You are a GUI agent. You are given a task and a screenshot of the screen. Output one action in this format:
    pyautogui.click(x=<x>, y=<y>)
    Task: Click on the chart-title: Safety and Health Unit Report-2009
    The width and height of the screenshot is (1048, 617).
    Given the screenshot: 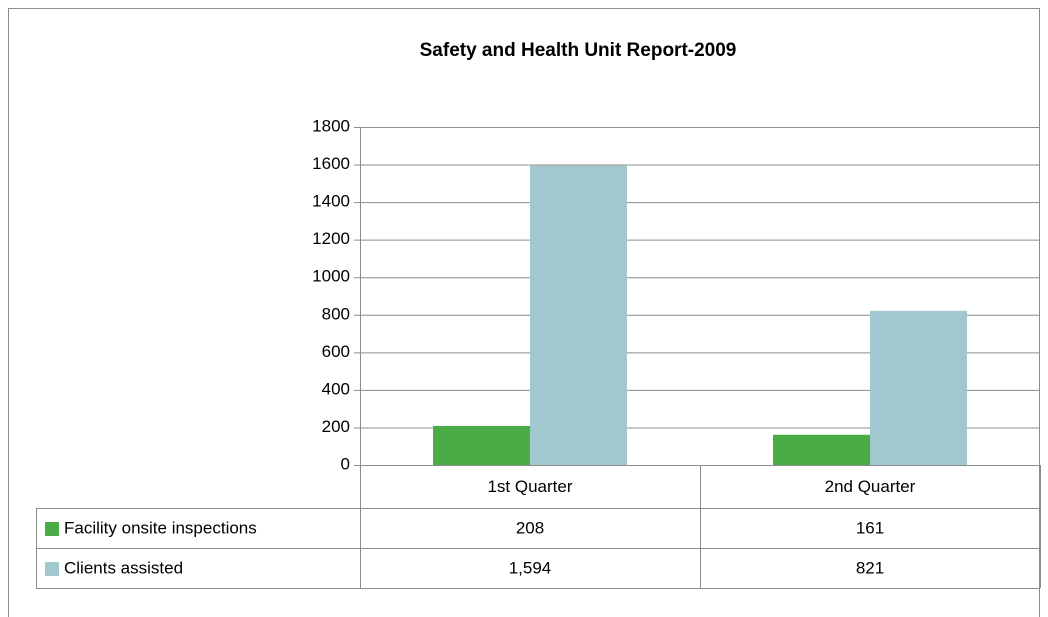 What is the action you would take?
    pyautogui.click(x=578, y=50)
    